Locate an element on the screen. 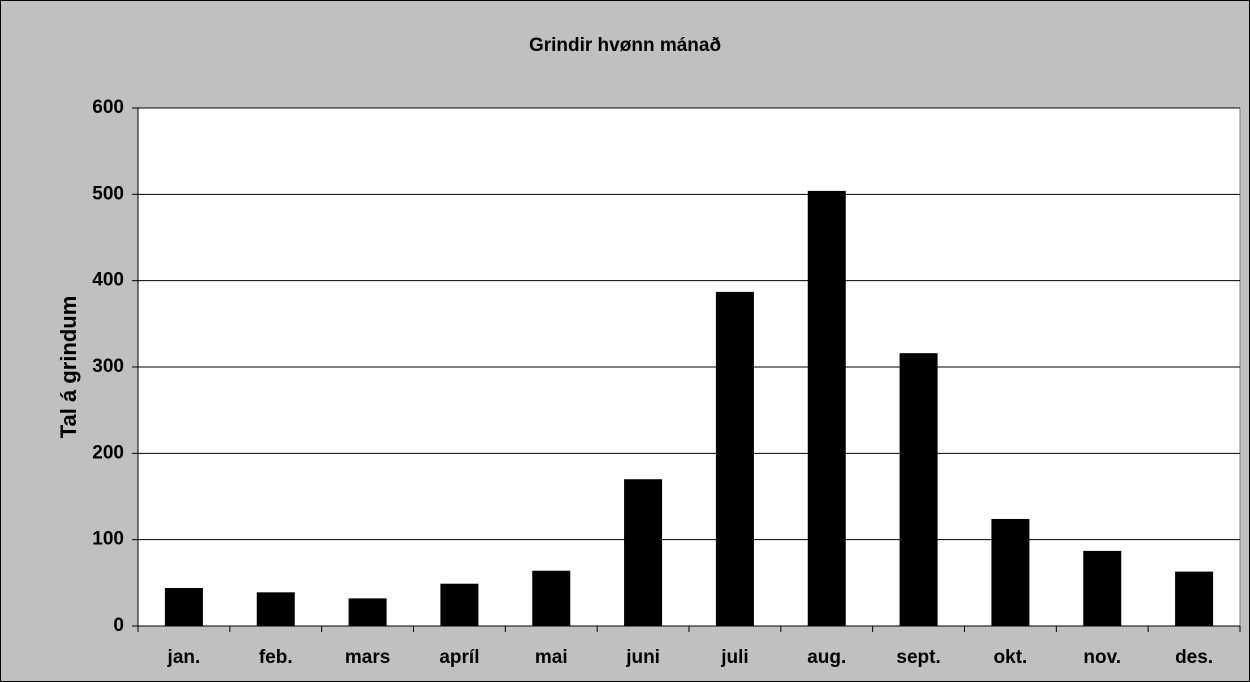 This screenshot has width=1250, height=682. y-tick-label: 400 is located at coordinates (108, 280).